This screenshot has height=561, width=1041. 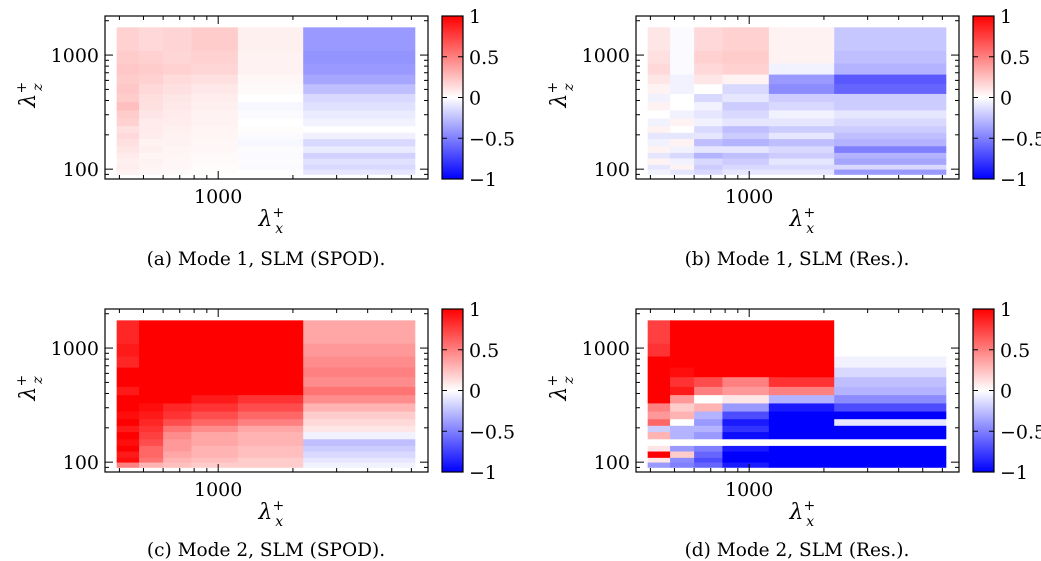 I want to click on x-tick-label: 1000, so click(x=749, y=197).